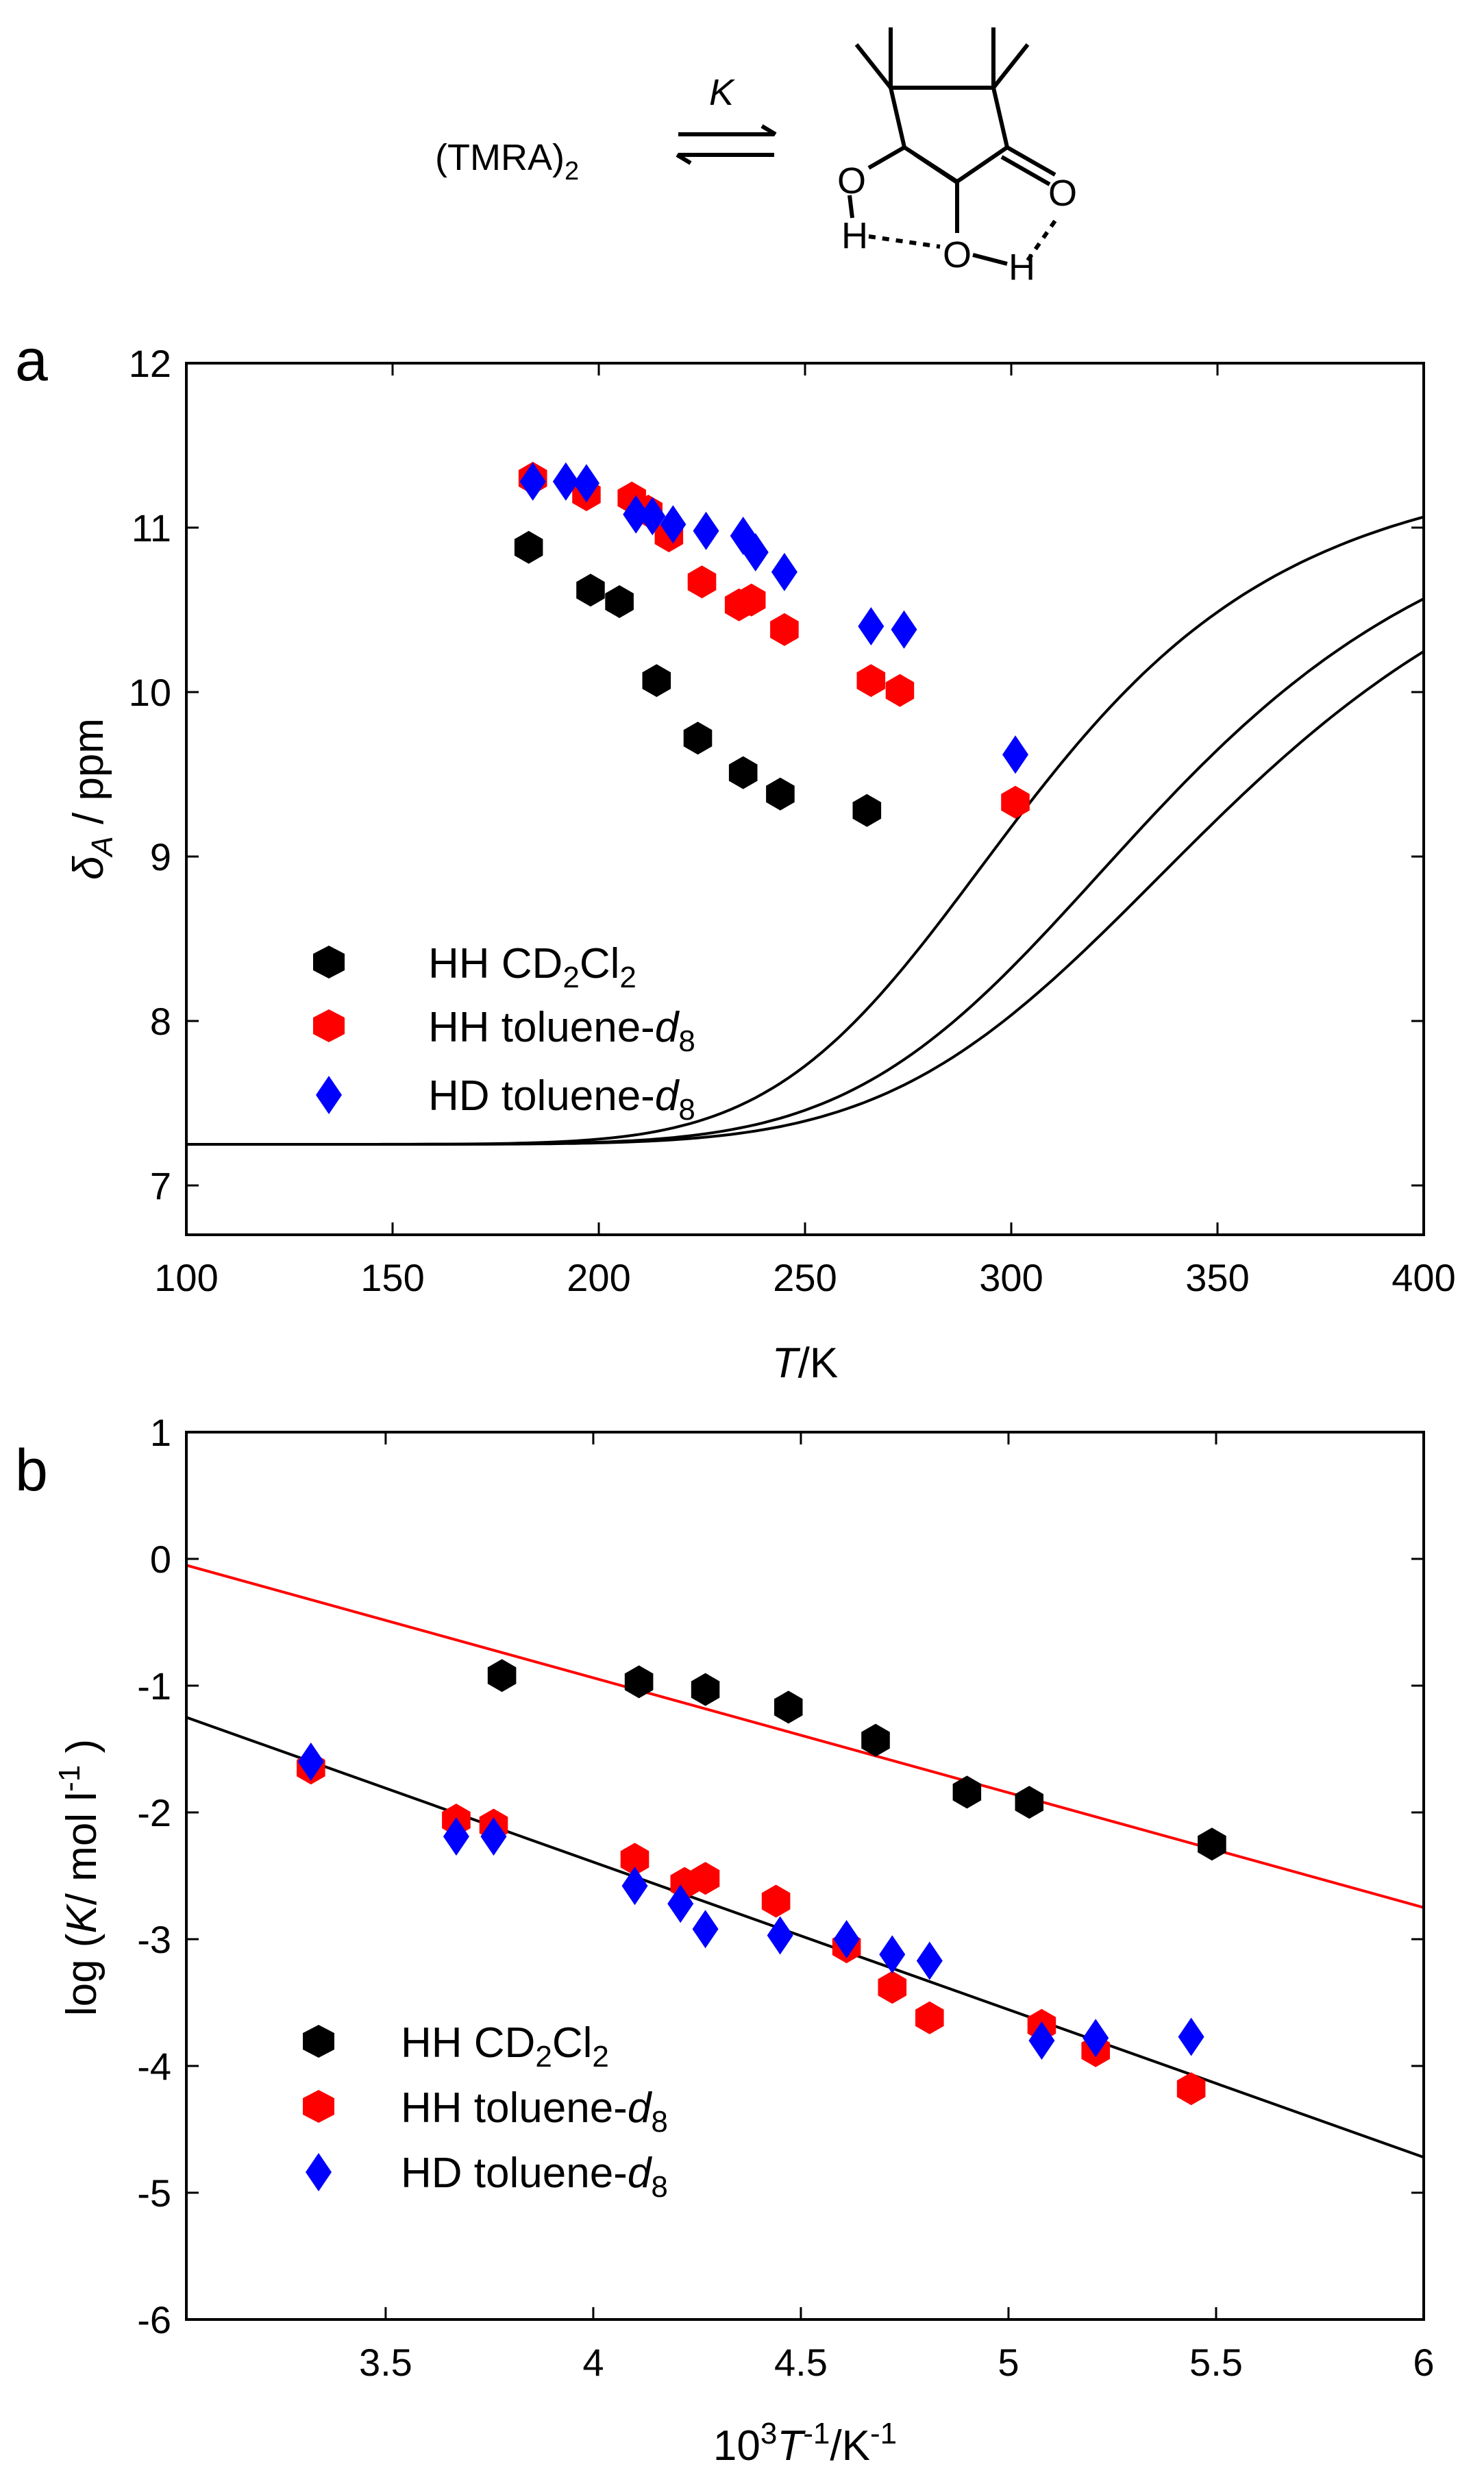 The height and width of the screenshot is (2486, 1484). Describe the element at coordinates (805, 1277) in the screenshot. I see `x-tick-label: 250` at that location.